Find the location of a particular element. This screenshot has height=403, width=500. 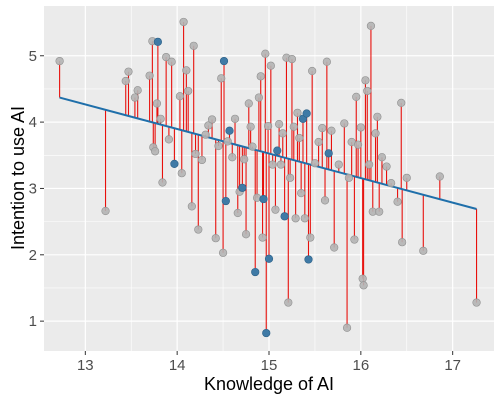

y-axis-title: Intention to use AI is located at coordinates (18, 178).